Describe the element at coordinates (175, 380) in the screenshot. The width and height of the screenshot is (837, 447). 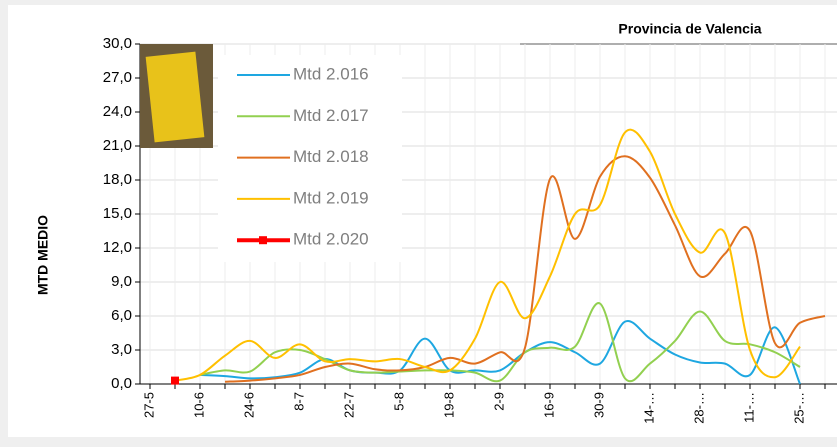
I see `point-marker` at that location.